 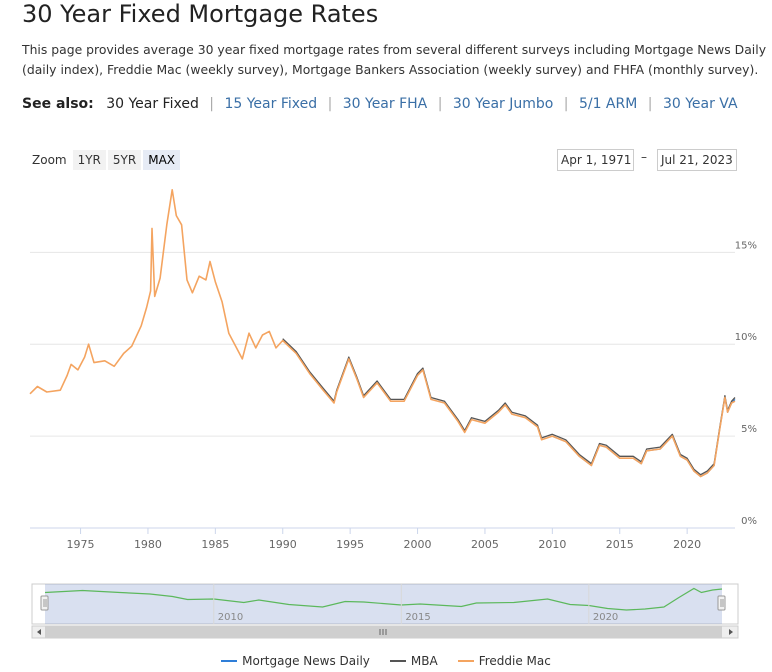 I want to click on legend-label: Freddie Mac, so click(x=514, y=661).